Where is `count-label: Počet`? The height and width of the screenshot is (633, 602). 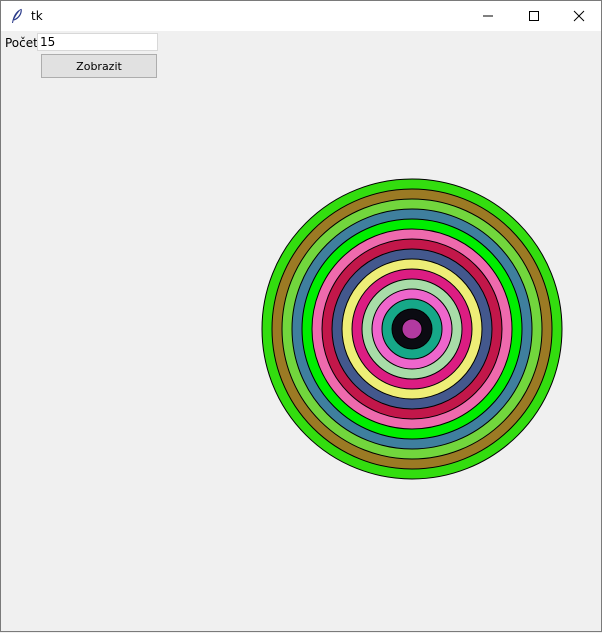 count-label: Počet is located at coordinates (21, 43).